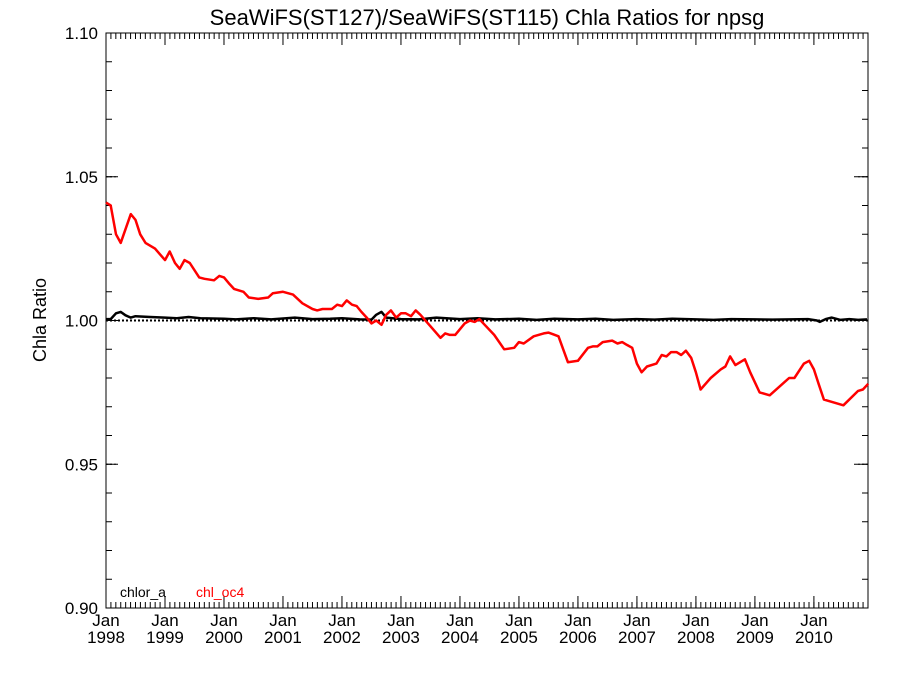 This screenshot has height=675, width=900. Describe the element at coordinates (143, 592) in the screenshot. I see `legend-label-chlor_a: chlor_a` at that location.